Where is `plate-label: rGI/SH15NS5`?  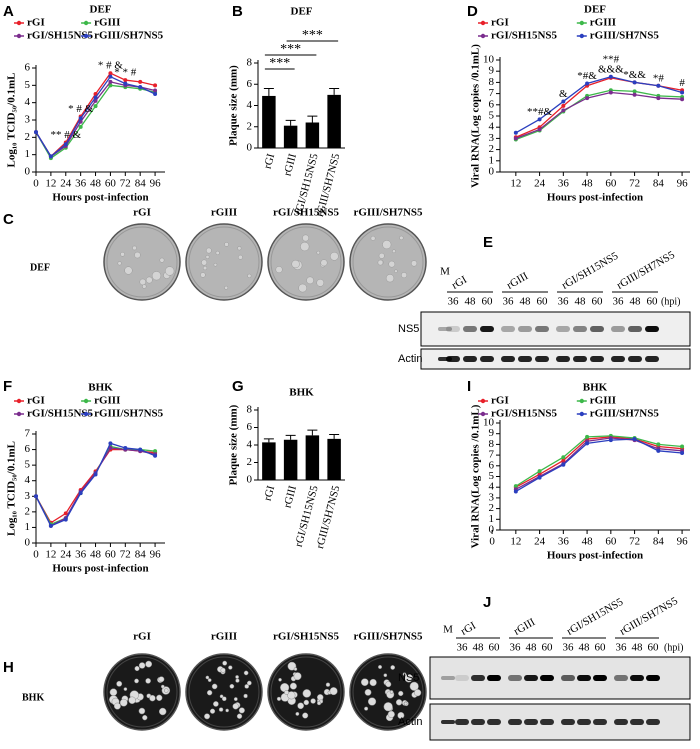
plate-label: rGI/SH15NS5 is located at coordinates (306, 637).